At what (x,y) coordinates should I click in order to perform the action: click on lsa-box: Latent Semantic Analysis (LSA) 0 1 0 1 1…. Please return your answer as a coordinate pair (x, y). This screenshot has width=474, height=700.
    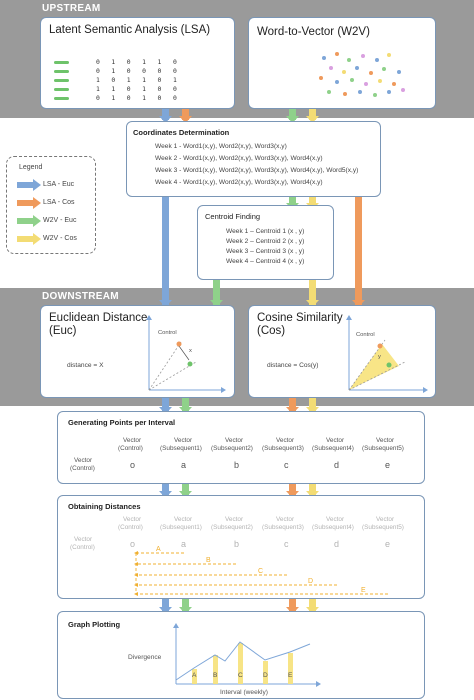
    Looking at the image, I should click on (137, 63).